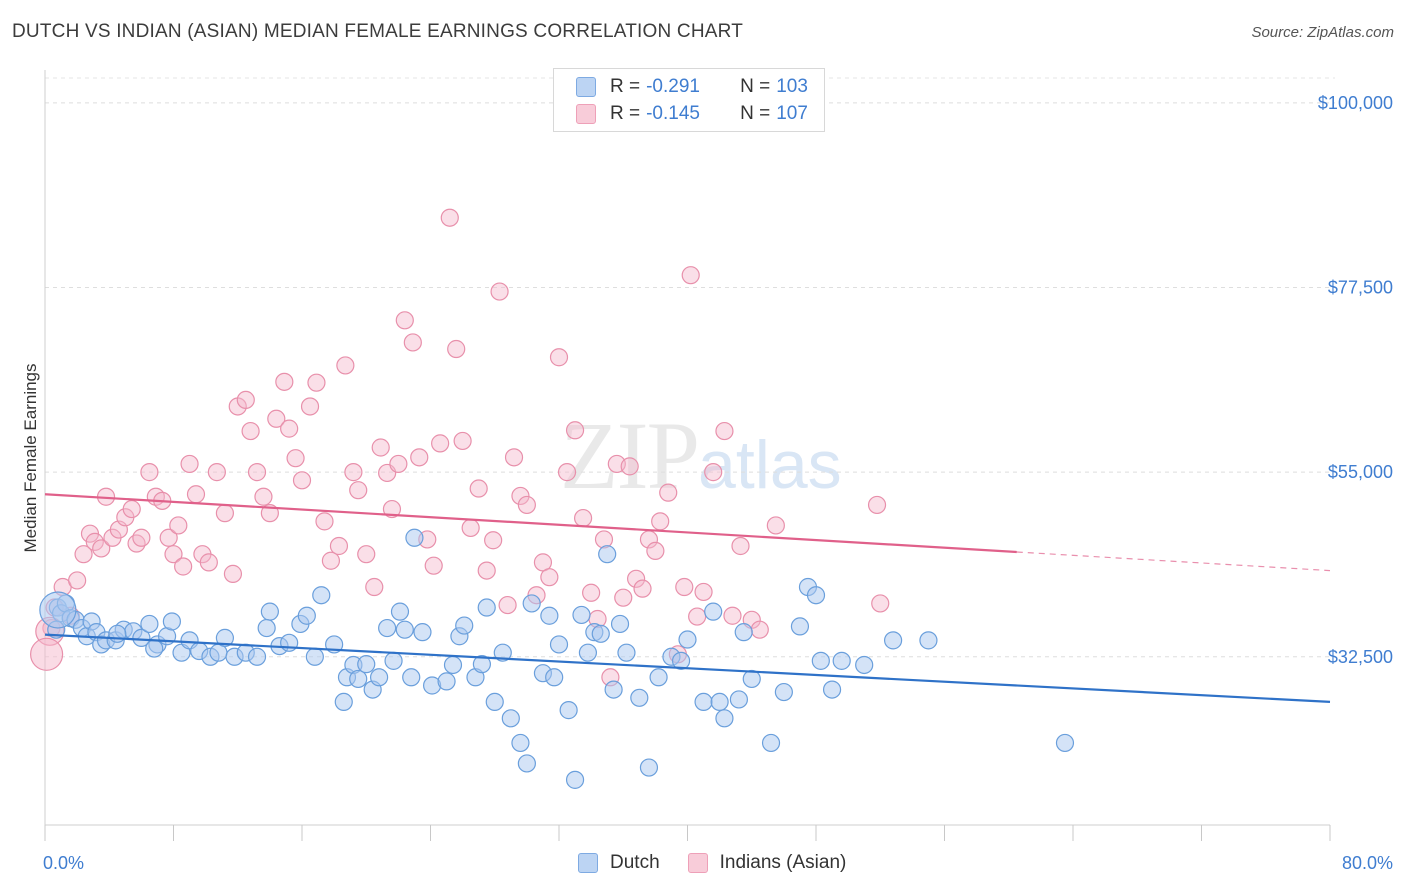 This screenshot has height=892, width=1406. I want to click on legend-r-value: -0.291, so click(673, 86).